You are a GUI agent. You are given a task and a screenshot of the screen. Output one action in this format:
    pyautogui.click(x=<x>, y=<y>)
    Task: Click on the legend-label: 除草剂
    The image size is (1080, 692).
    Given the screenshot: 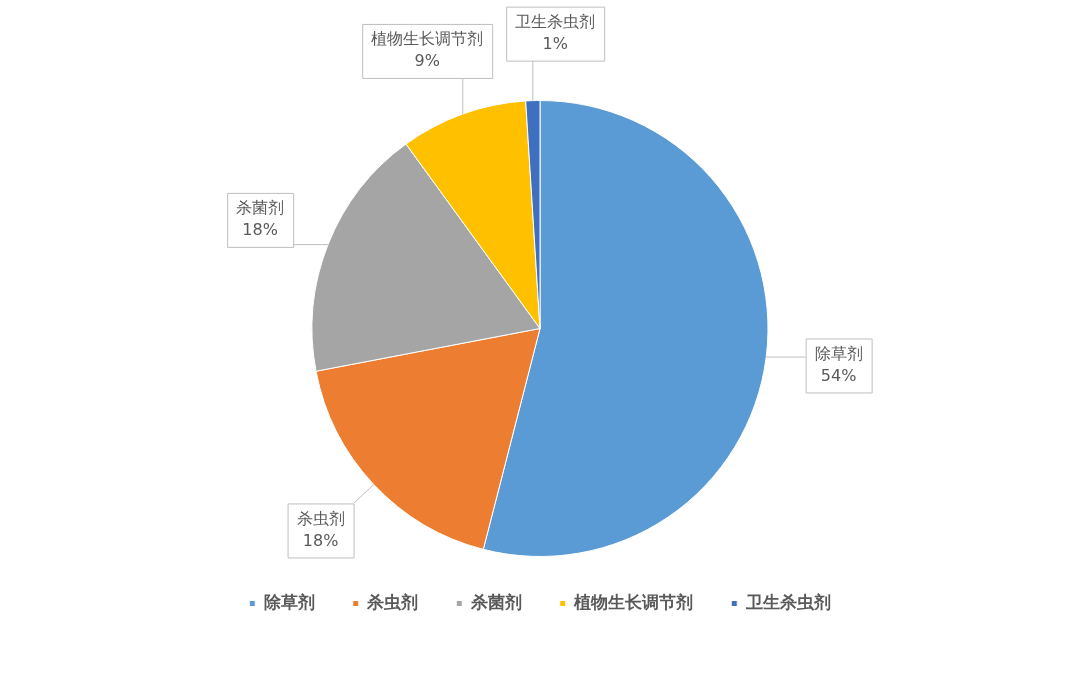 What is the action you would take?
    pyautogui.click(x=289, y=601)
    